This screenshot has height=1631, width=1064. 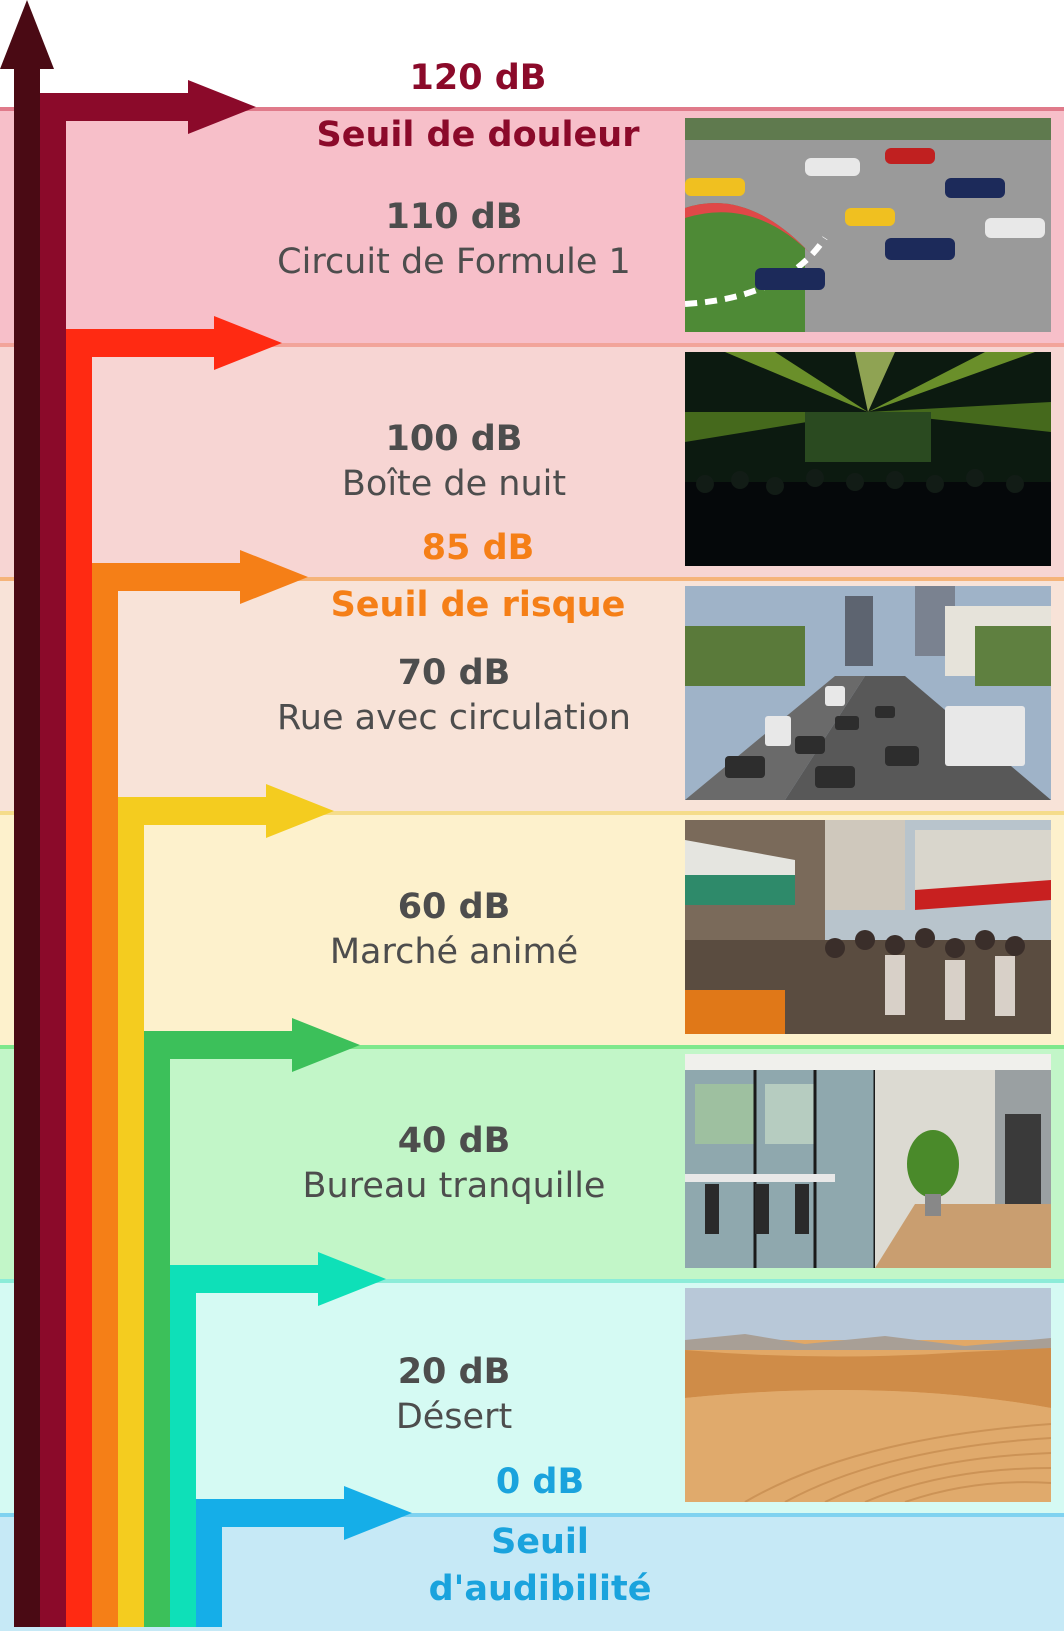 I want to click on street-traffic-photo, so click(x=868, y=693).